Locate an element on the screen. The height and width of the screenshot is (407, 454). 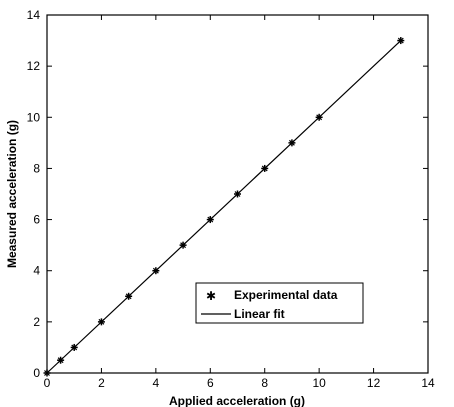
legend-label-experimental-data: Experimental data is located at coordinates (286, 295).